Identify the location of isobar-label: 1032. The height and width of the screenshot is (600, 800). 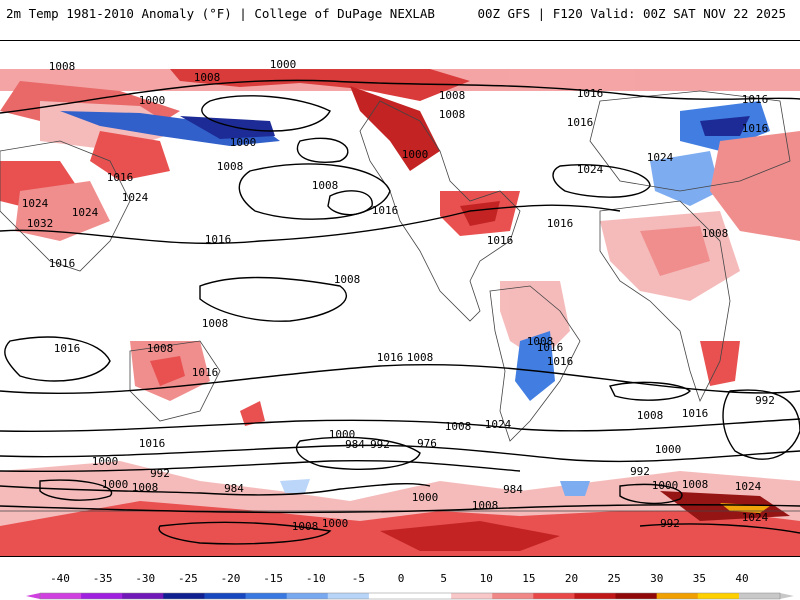
(40, 223).